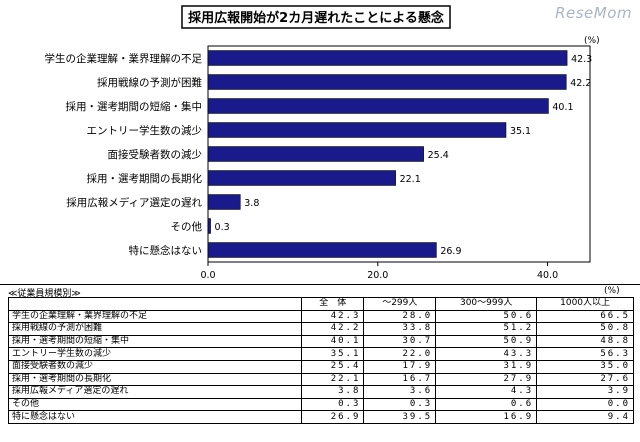 This screenshot has height=442, width=640. I want to click on table-cell-value: 28.0, so click(400, 316).